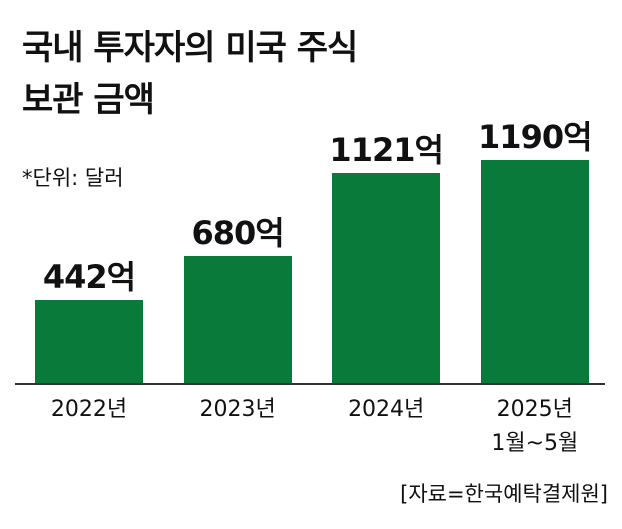 The width and height of the screenshot is (622, 529). Describe the element at coordinates (535, 137) in the screenshot. I see `value-label: 1190억` at that location.